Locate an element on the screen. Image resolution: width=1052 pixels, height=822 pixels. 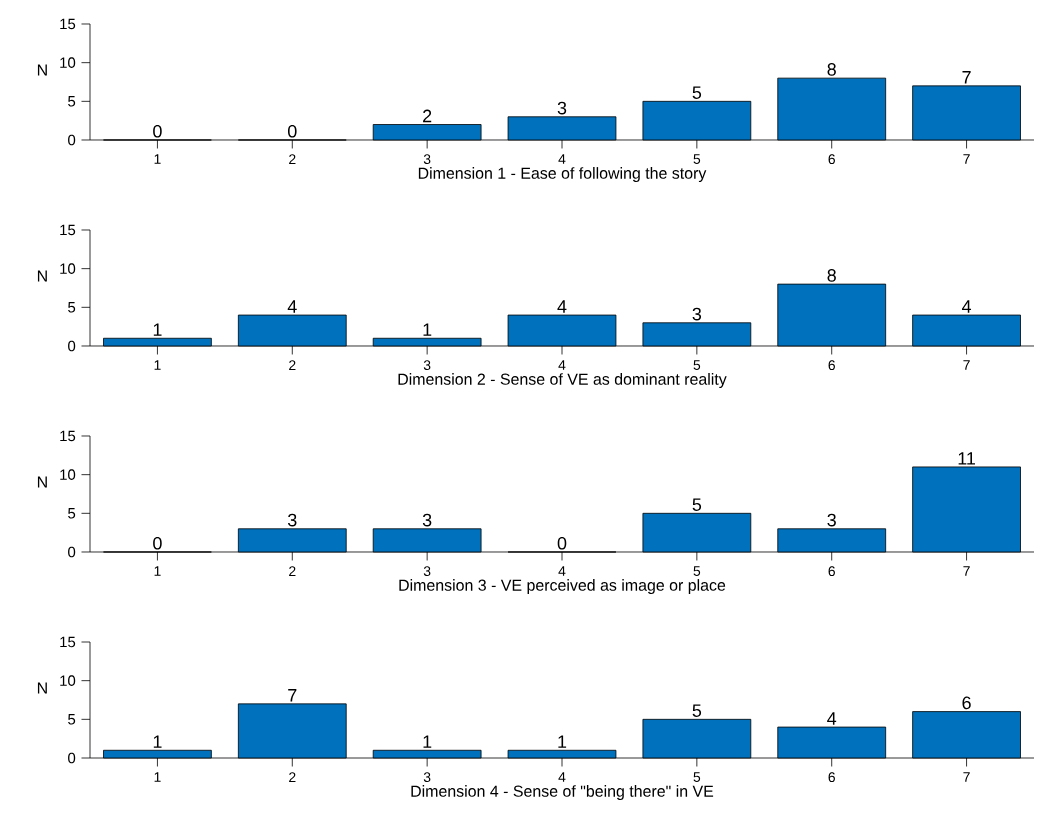
data-label: 11 is located at coordinates (966, 458).